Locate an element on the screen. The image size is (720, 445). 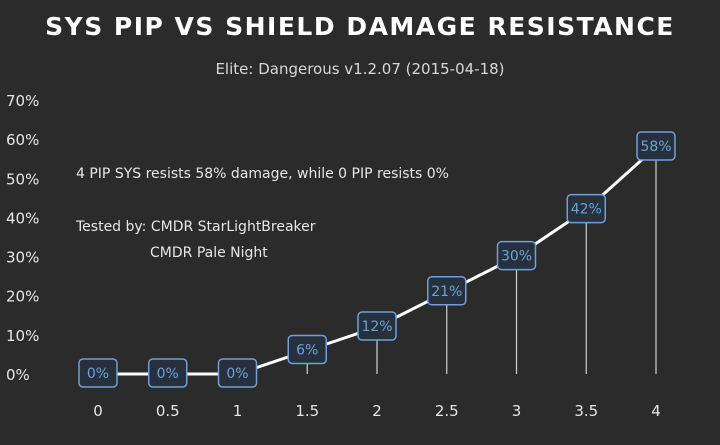
data-label: 30% is located at coordinates (516, 255).